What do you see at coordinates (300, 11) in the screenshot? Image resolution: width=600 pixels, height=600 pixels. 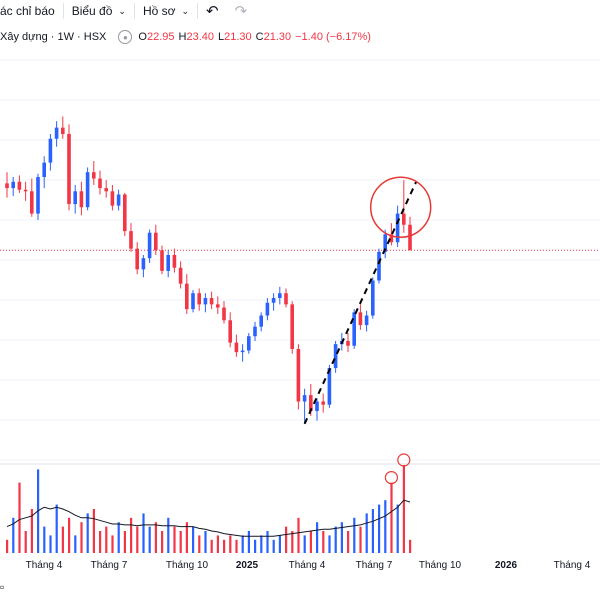 I see `top-toolbar: ác chỉ báo Biểu đồ ⌄ Hồ sơ ⌄ ↶ ↷` at bounding box center [300, 11].